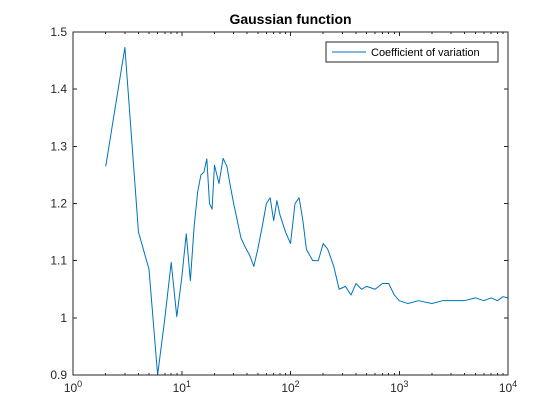  I want to click on x-tick-label: 10⁰, so click(73, 387).